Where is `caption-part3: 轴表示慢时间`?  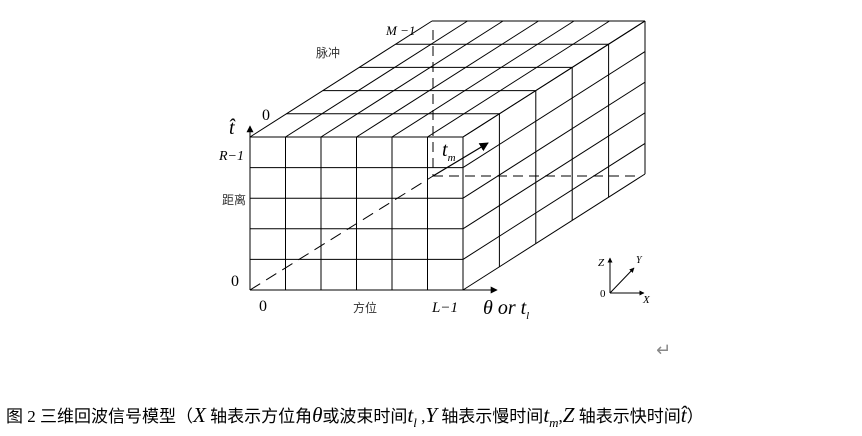 caption-part3: 轴表示慢时间 is located at coordinates (490, 416).